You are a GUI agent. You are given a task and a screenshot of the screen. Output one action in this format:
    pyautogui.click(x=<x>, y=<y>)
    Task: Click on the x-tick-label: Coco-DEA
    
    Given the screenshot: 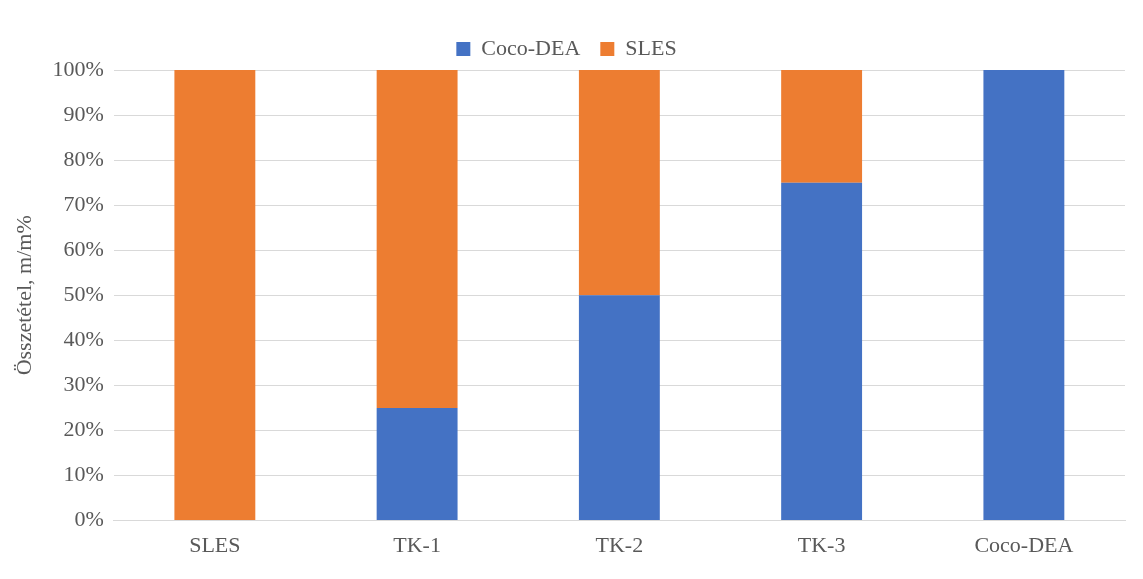 What is the action you would take?
    pyautogui.click(x=1024, y=544)
    